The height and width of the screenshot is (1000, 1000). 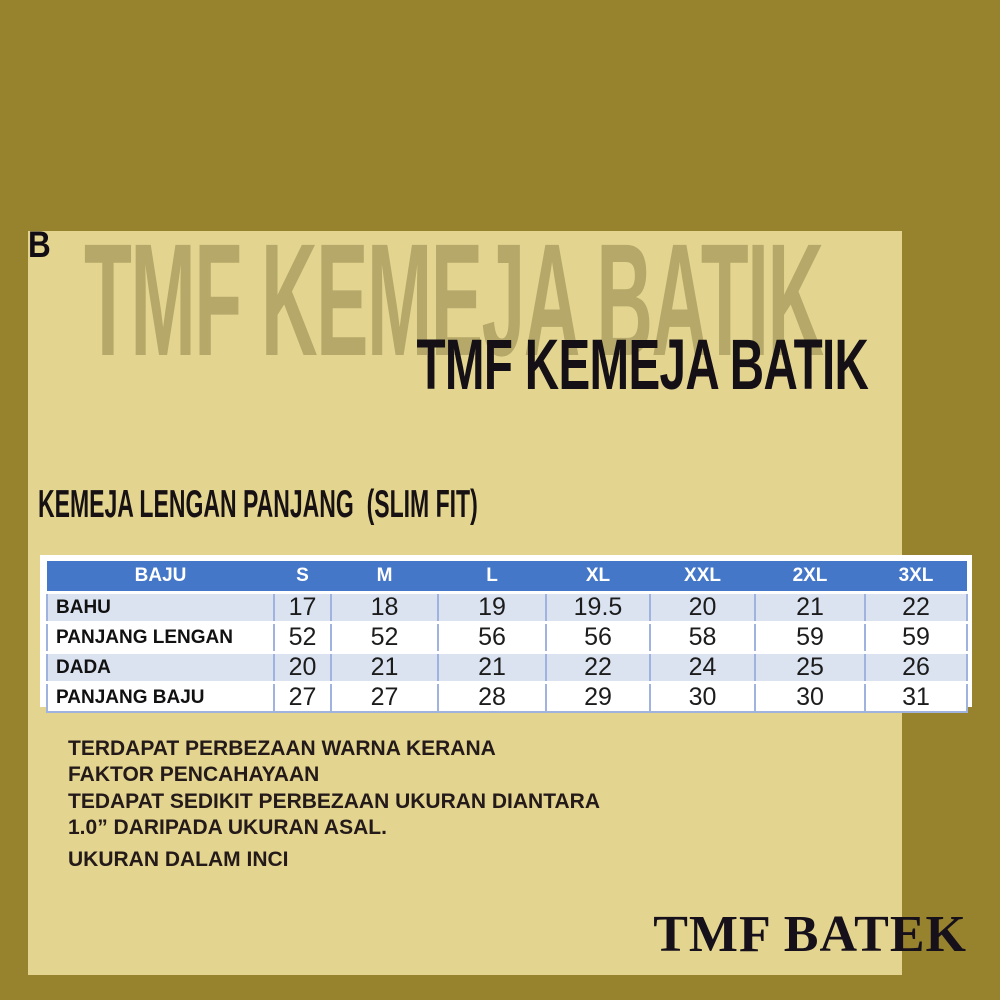 I want to click on note-unit: UKURAN DALAM INCI, so click(x=178, y=860).